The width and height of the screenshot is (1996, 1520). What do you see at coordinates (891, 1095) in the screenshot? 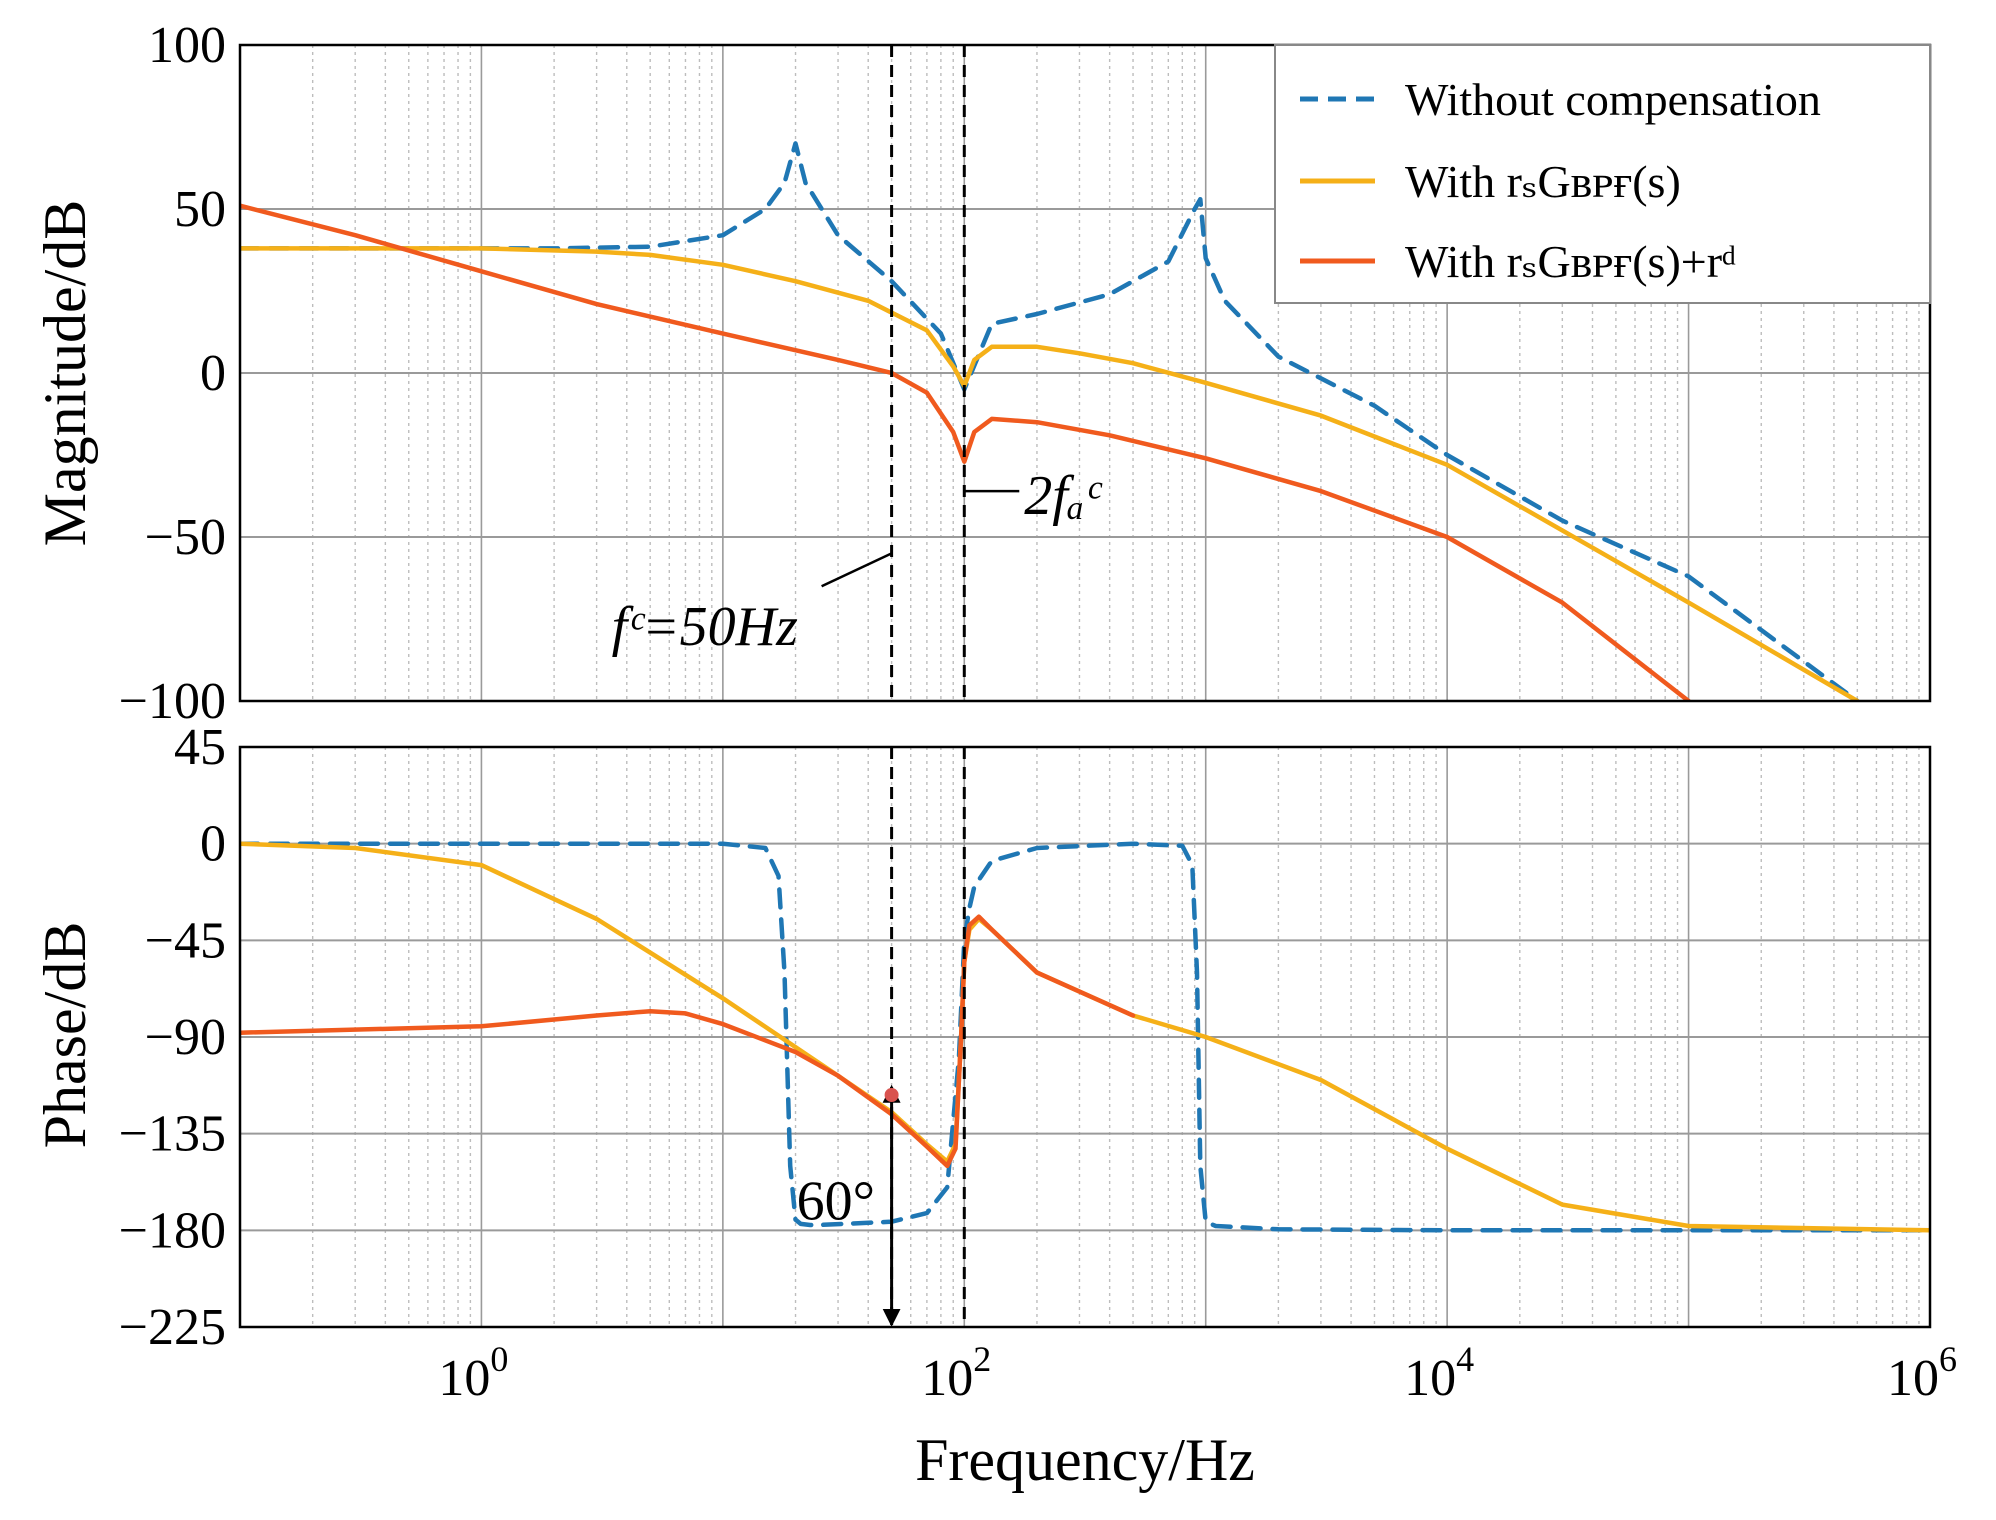
I see `phase-margin-point` at bounding box center [891, 1095].